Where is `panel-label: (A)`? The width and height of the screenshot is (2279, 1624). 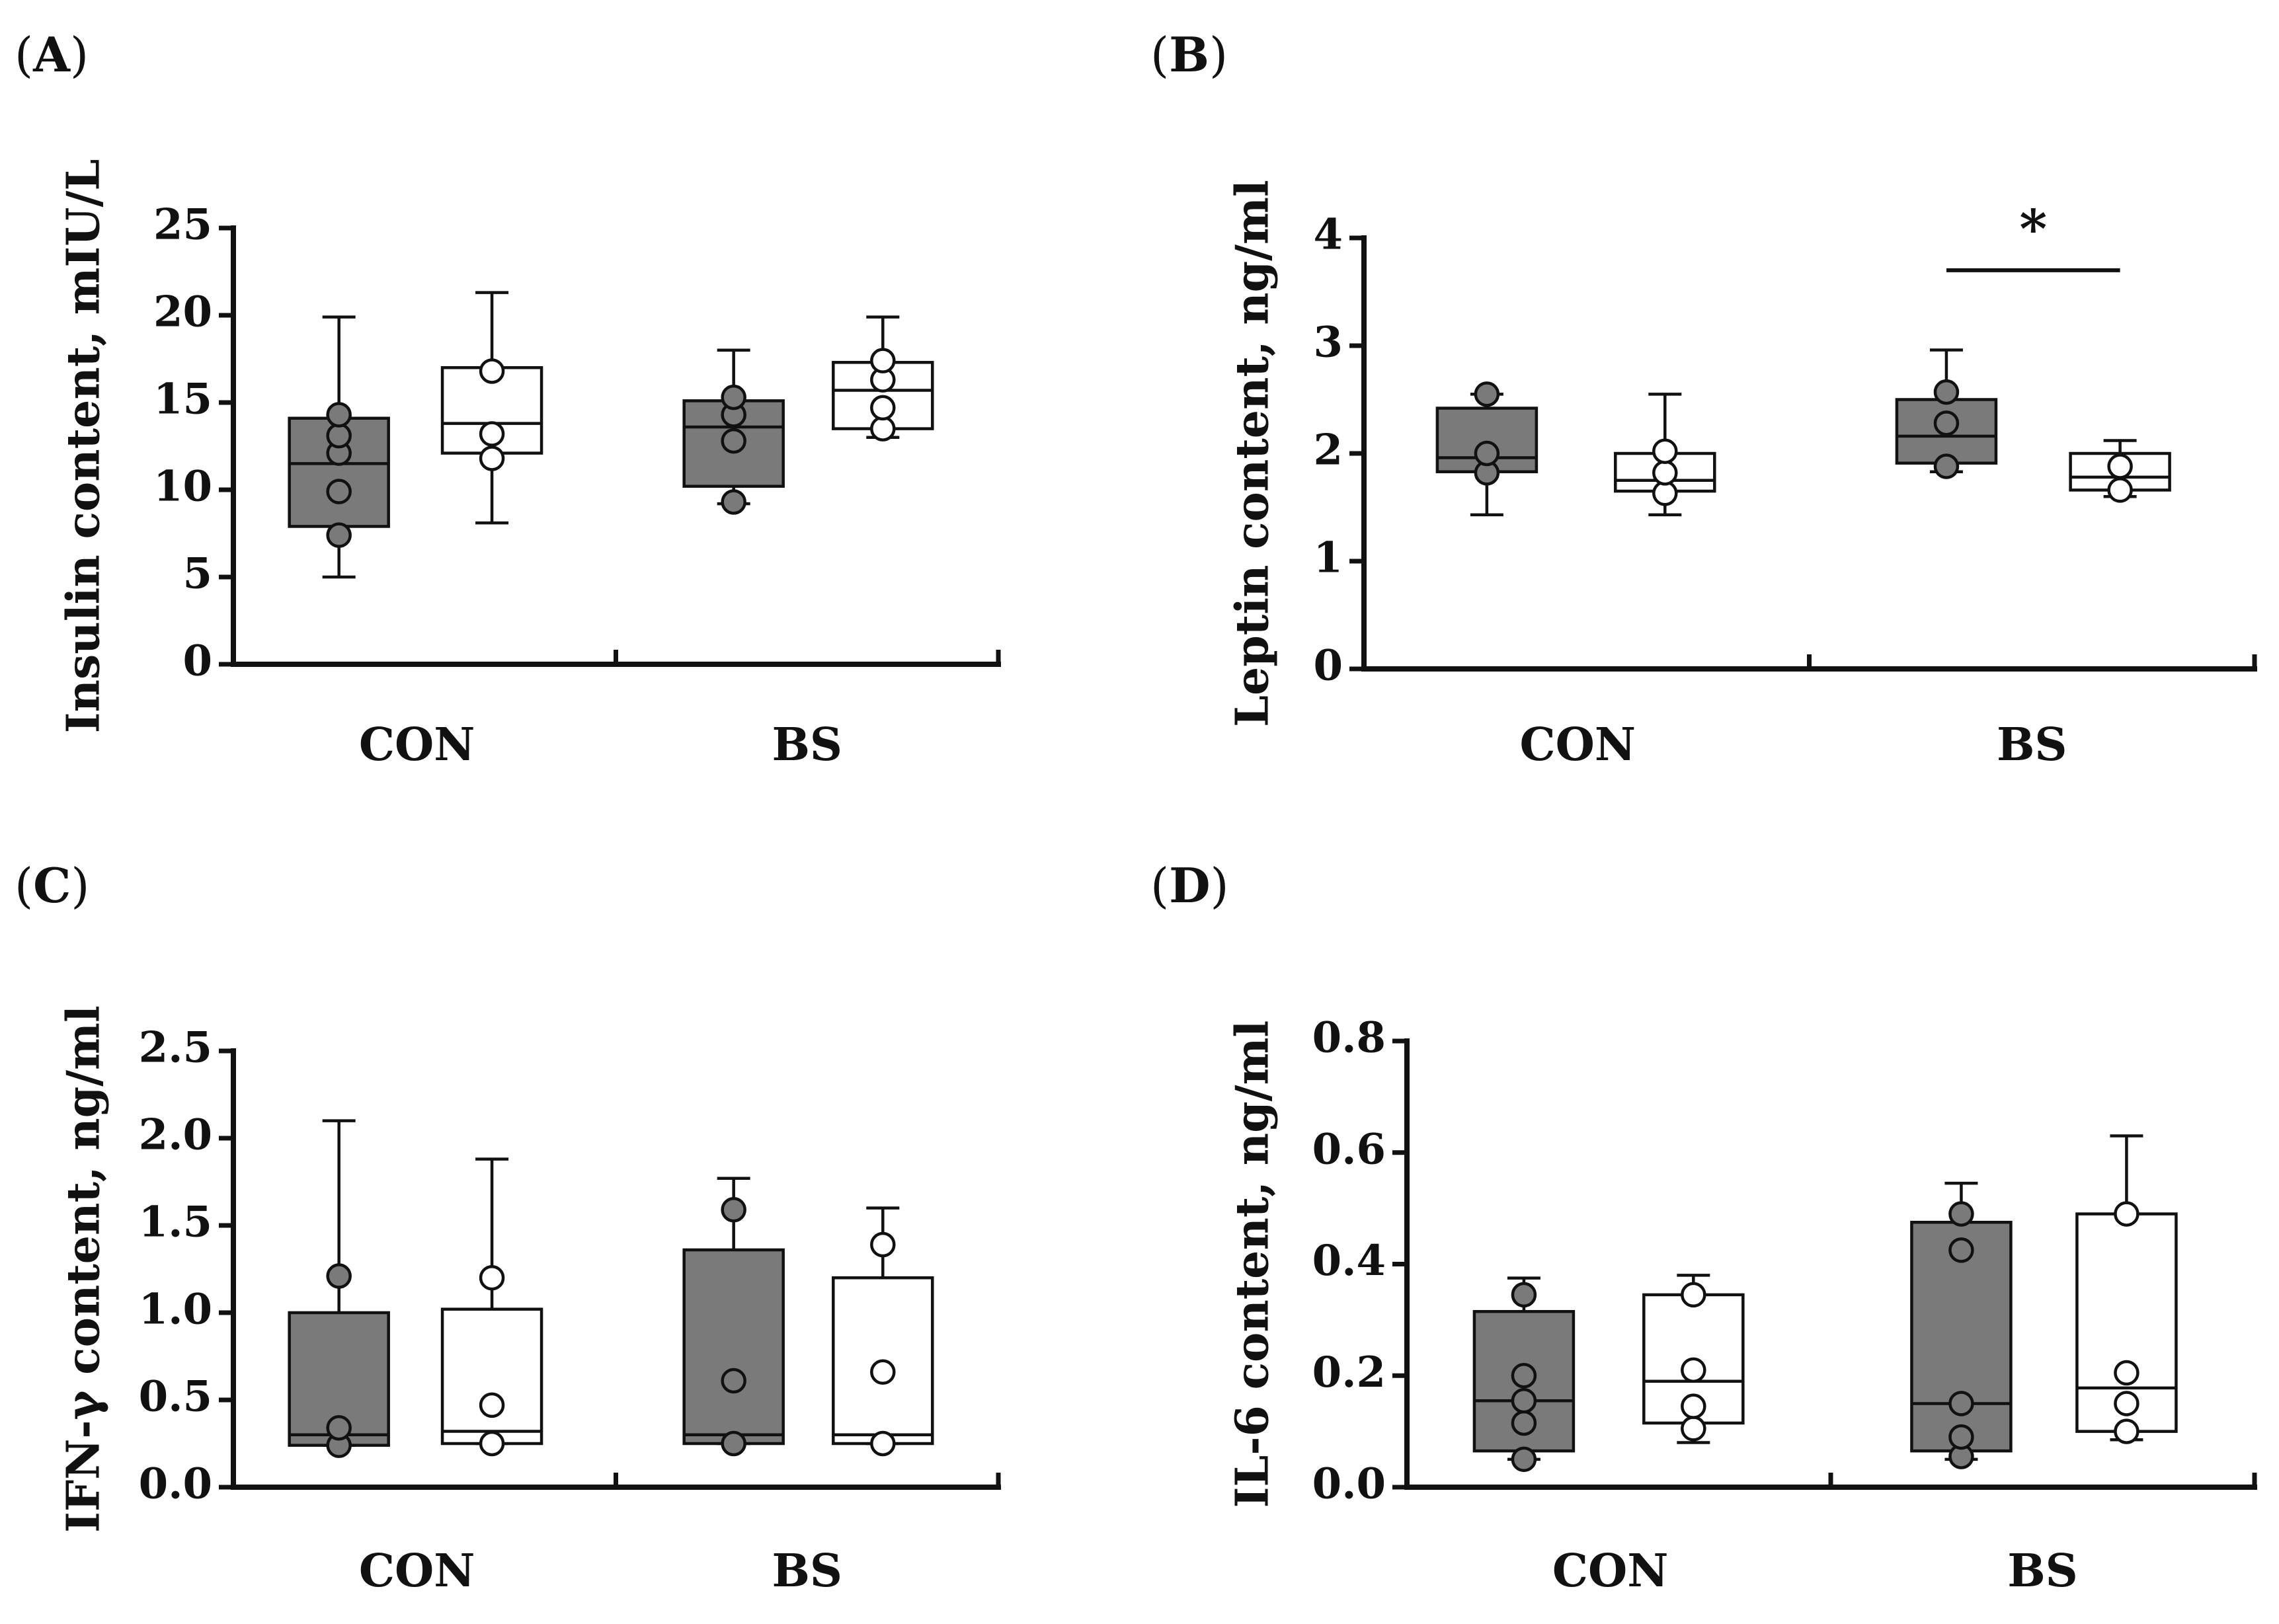
panel-label: (A) is located at coordinates (52, 54).